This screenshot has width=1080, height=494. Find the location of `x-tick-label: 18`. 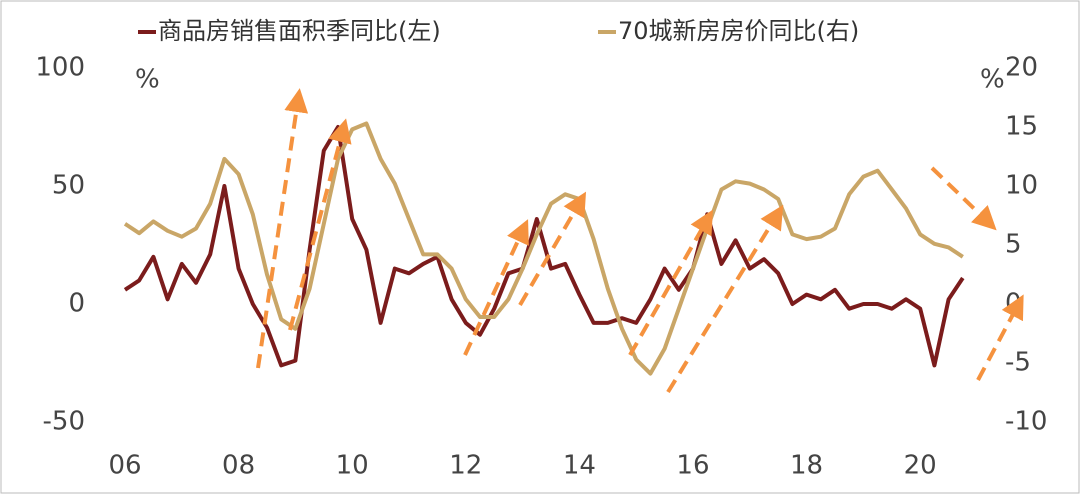

x-tick-label: 18 is located at coordinates (806, 466).